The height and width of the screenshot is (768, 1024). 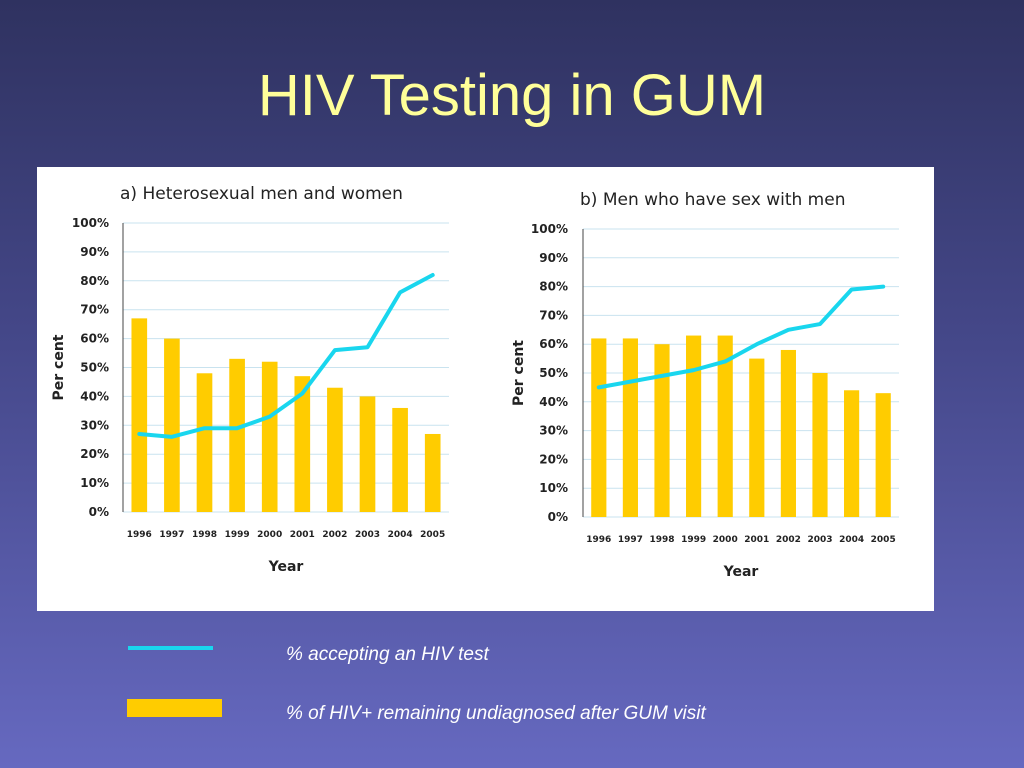 What do you see at coordinates (712, 200) in the screenshot?
I see `chart-title: b) Men who have sex with men` at bounding box center [712, 200].